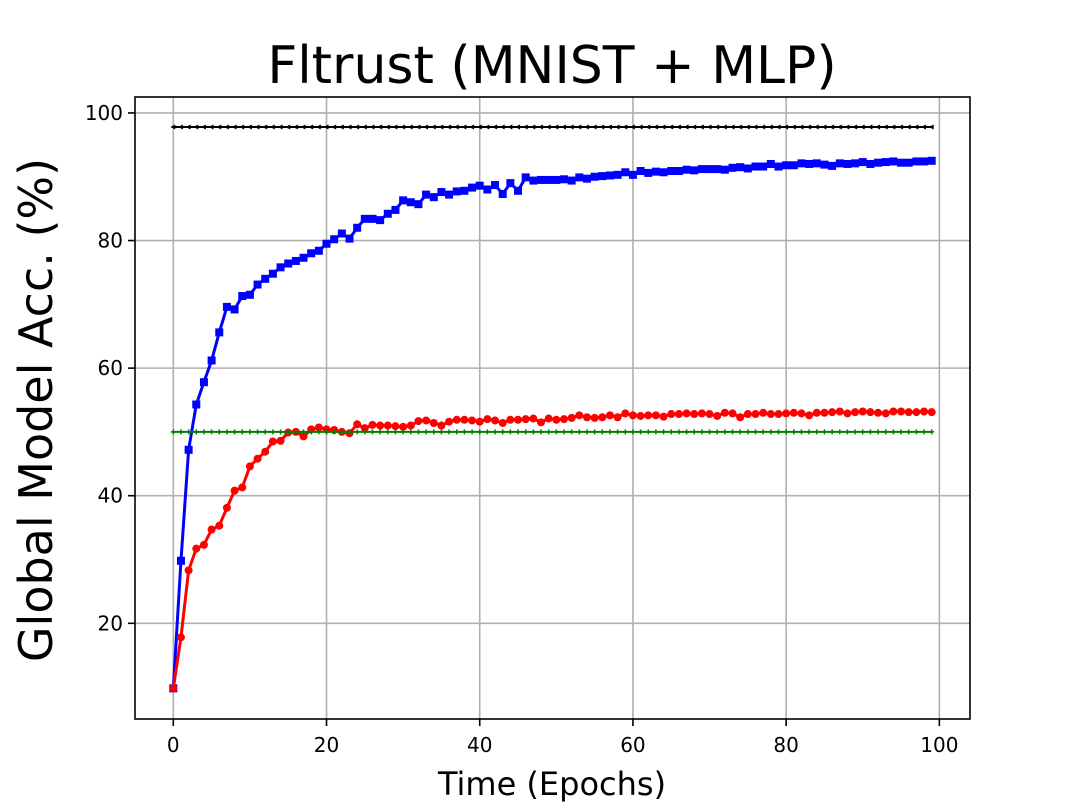  What do you see at coordinates (551, 66) in the screenshot?
I see `chart-title: Fltrust (MNIST + MLP)` at bounding box center [551, 66].